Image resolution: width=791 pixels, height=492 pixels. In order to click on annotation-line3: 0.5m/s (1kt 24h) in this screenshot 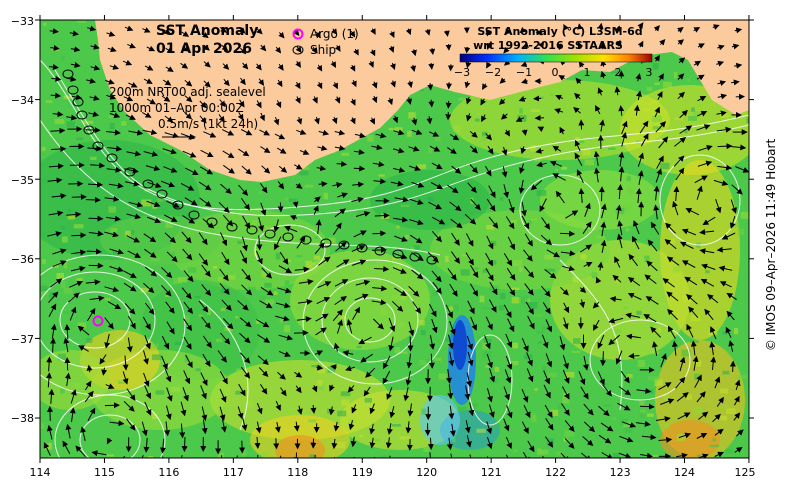, I will do `click(208, 124)`.